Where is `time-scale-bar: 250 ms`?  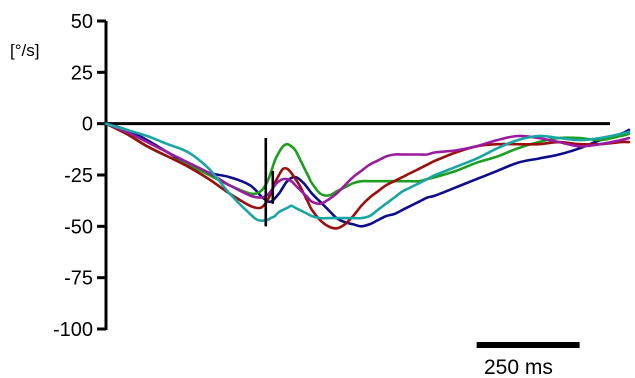
time-scale-bar: 250 ms is located at coordinates (528, 360).